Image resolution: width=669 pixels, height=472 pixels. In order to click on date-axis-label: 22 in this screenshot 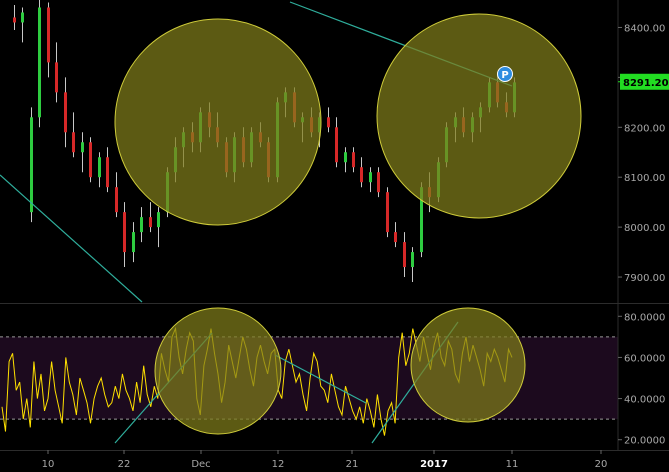, I will do `click(124, 464)`.